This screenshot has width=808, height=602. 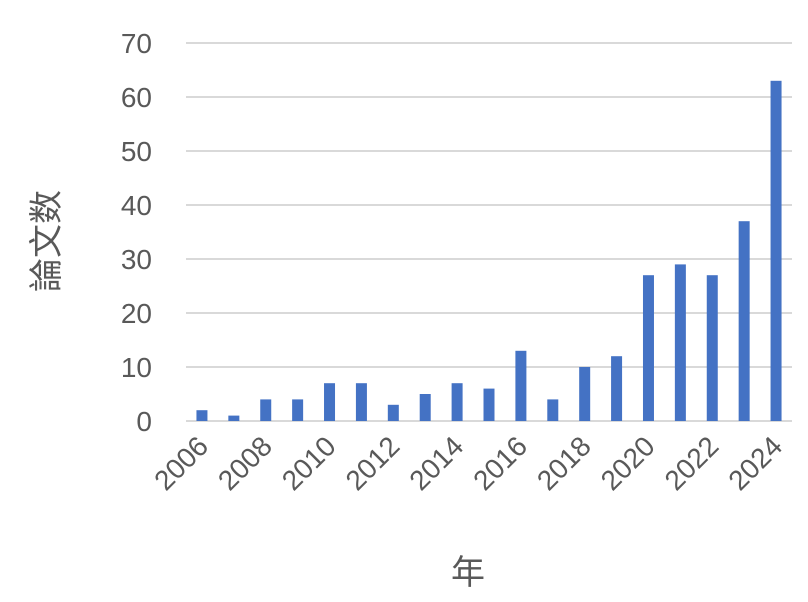 I want to click on x-tick-label: 2012, so click(x=373, y=463).